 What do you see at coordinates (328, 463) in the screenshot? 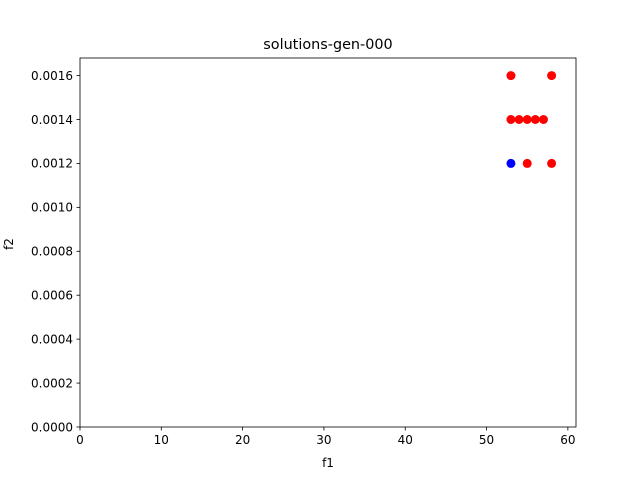
I see `x-axis-label: f1` at bounding box center [328, 463].